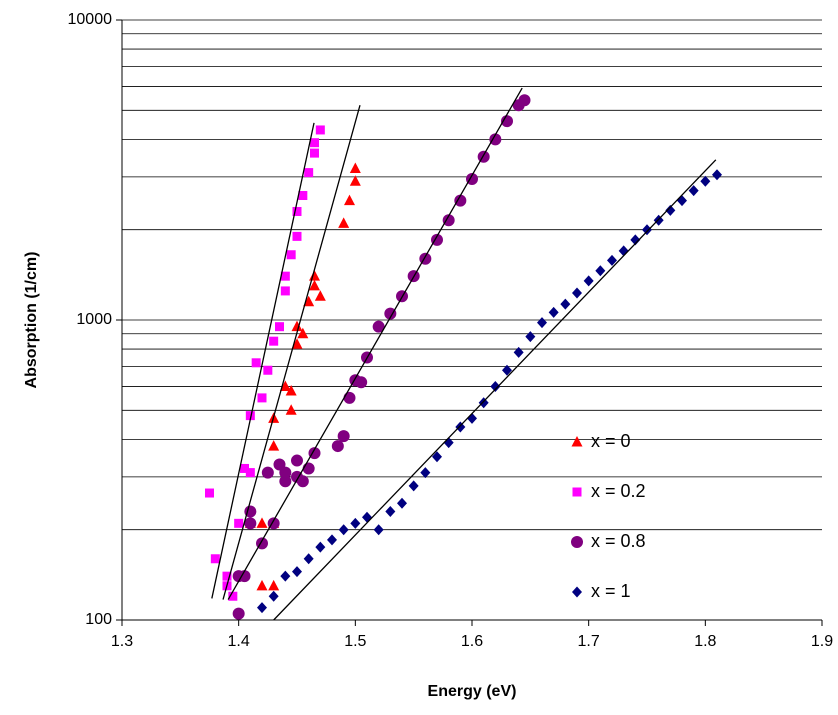 The height and width of the screenshot is (715, 838). Describe the element at coordinates (472, 641) in the screenshot. I see `x-tick-label: 1.6` at that location.